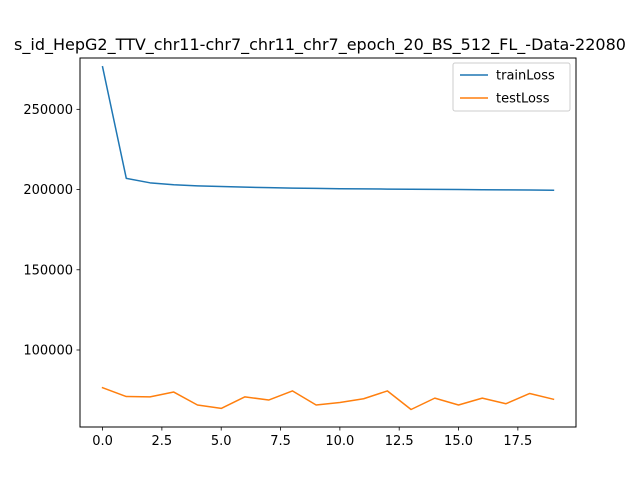 The image size is (640, 480). What do you see at coordinates (523, 99) in the screenshot?
I see `legend-label-testLoss: testLoss` at bounding box center [523, 99].